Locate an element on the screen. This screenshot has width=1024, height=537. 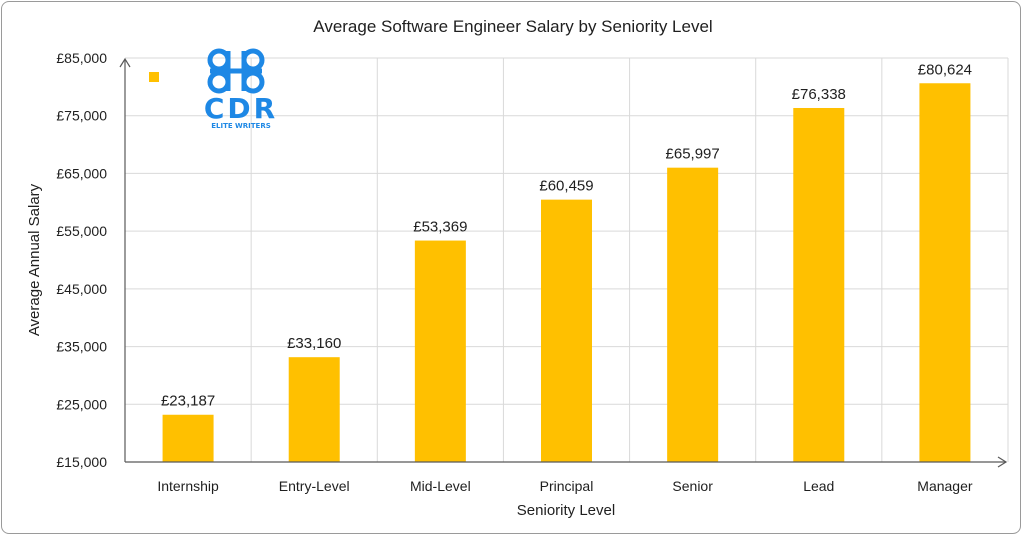
y-tick-label: £15,000 is located at coordinates (81, 462).